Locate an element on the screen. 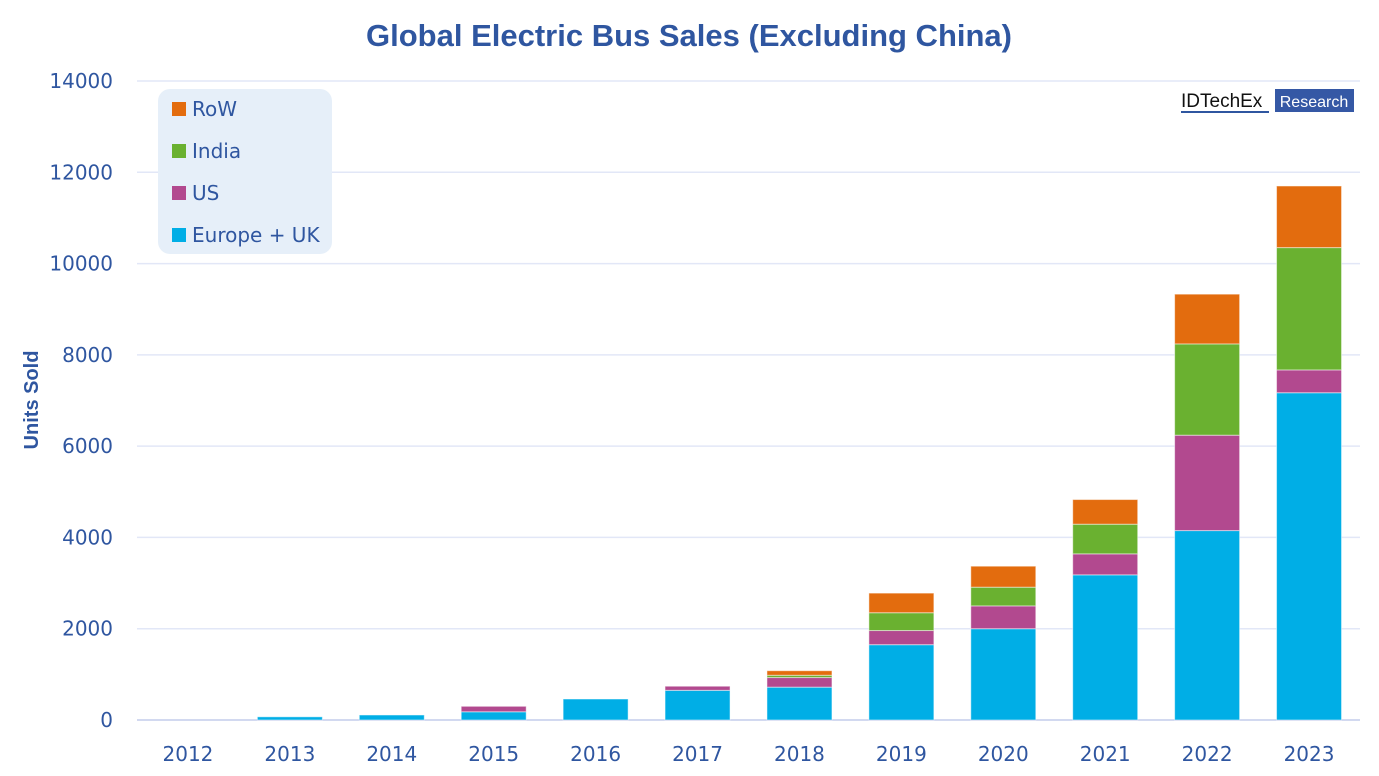  x-tick-label: 2022 is located at coordinates (1207, 754).